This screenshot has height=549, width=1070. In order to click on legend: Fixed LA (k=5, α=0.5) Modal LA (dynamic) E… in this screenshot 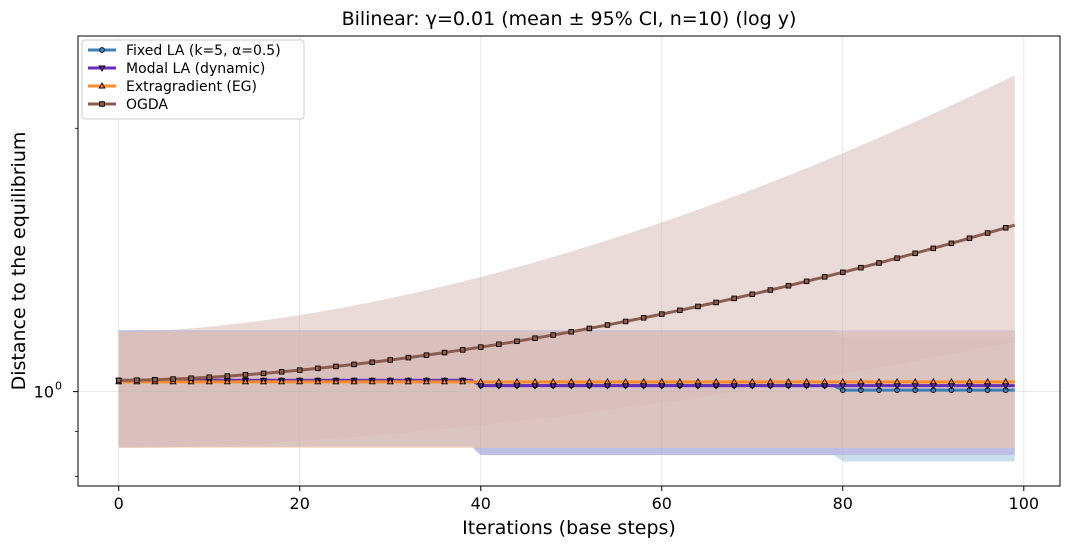, I will do `click(193, 79)`.